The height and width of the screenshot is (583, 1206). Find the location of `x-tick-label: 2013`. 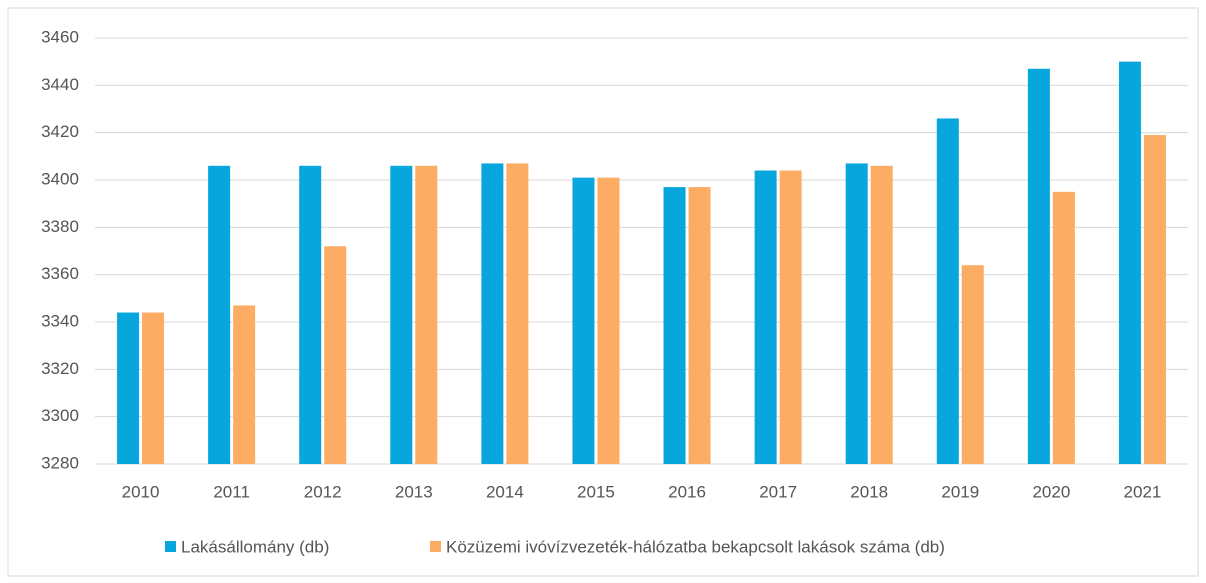

x-tick-label: 2013 is located at coordinates (414, 491).